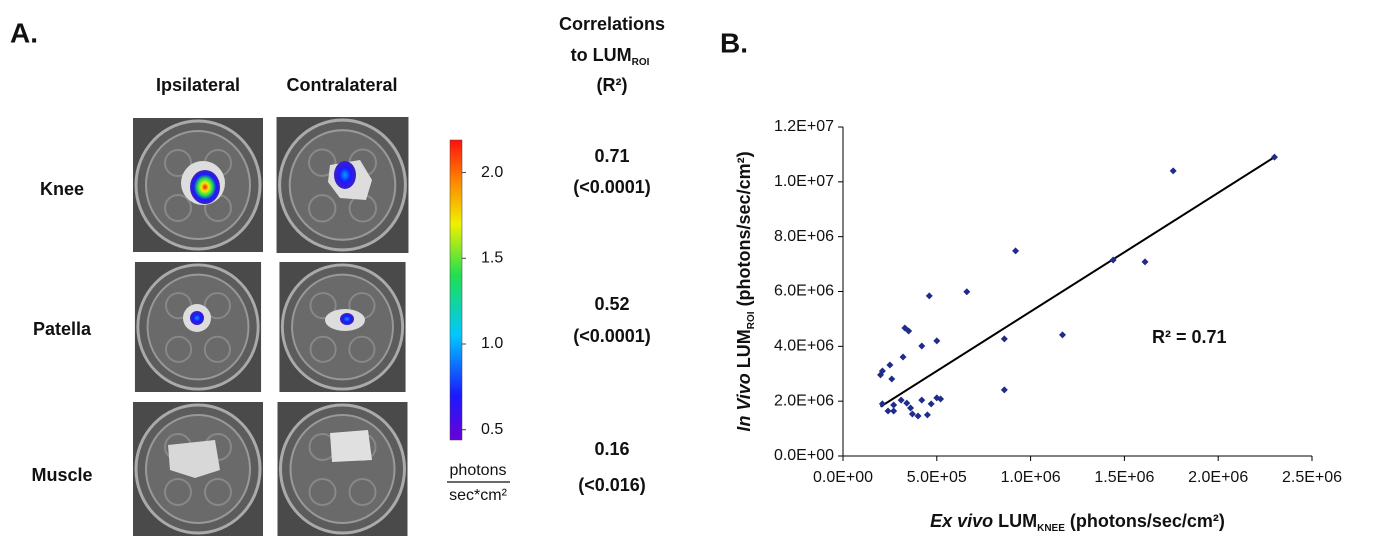  What do you see at coordinates (478, 470) in the screenshot?
I see `colorbar-unit: photons` at bounding box center [478, 470].